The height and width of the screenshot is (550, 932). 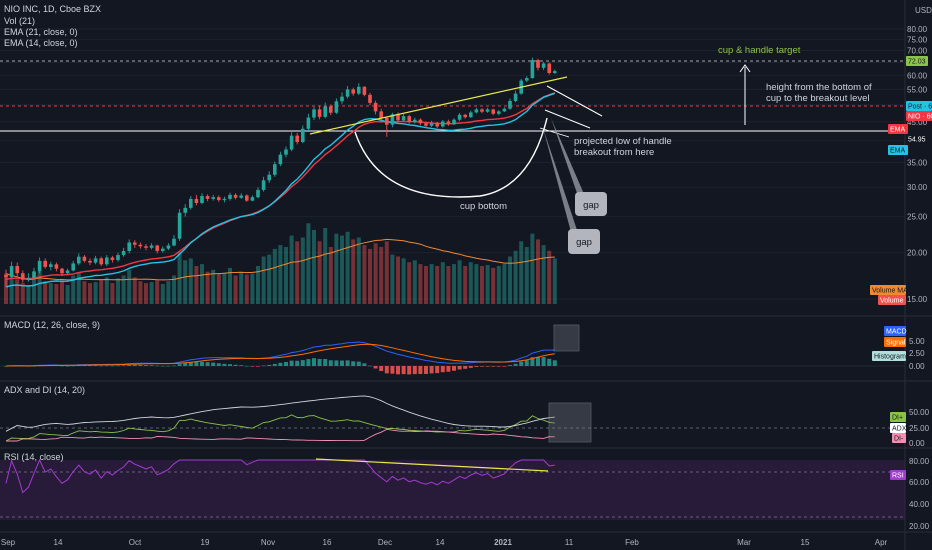 What do you see at coordinates (8, 542) in the screenshot?
I see `time-tick-label: Sep` at bounding box center [8, 542].